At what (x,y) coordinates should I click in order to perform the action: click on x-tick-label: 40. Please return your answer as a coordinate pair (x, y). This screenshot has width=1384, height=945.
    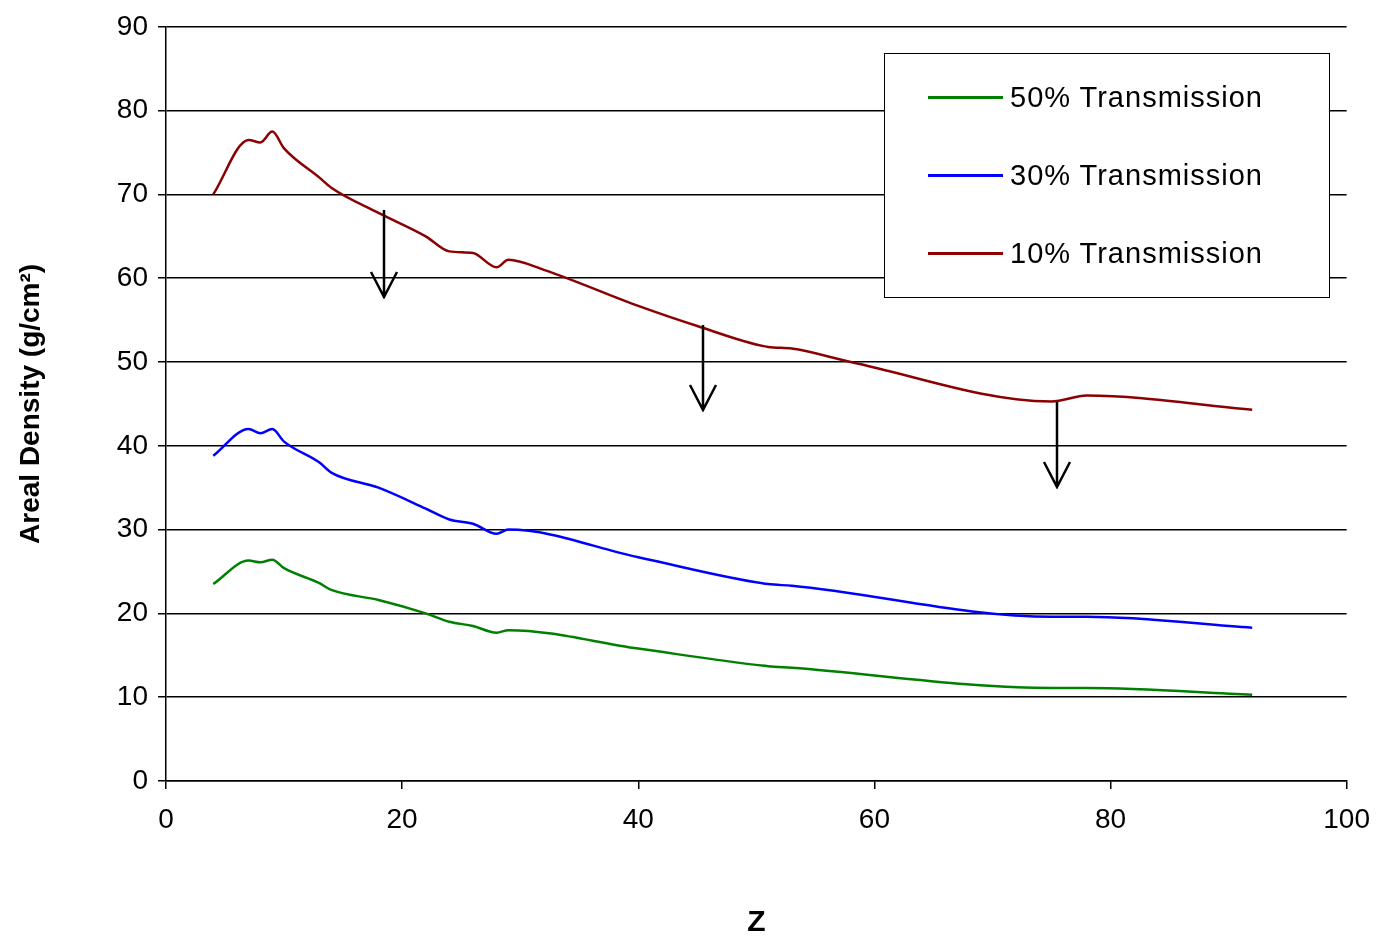
    Looking at the image, I should click on (638, 818).